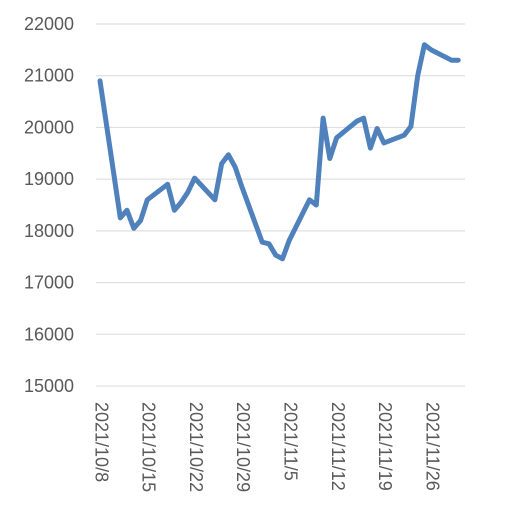 This screenshot has width=511, height=530. I want to click on y-tick-label: 18000, so click(49, 231).